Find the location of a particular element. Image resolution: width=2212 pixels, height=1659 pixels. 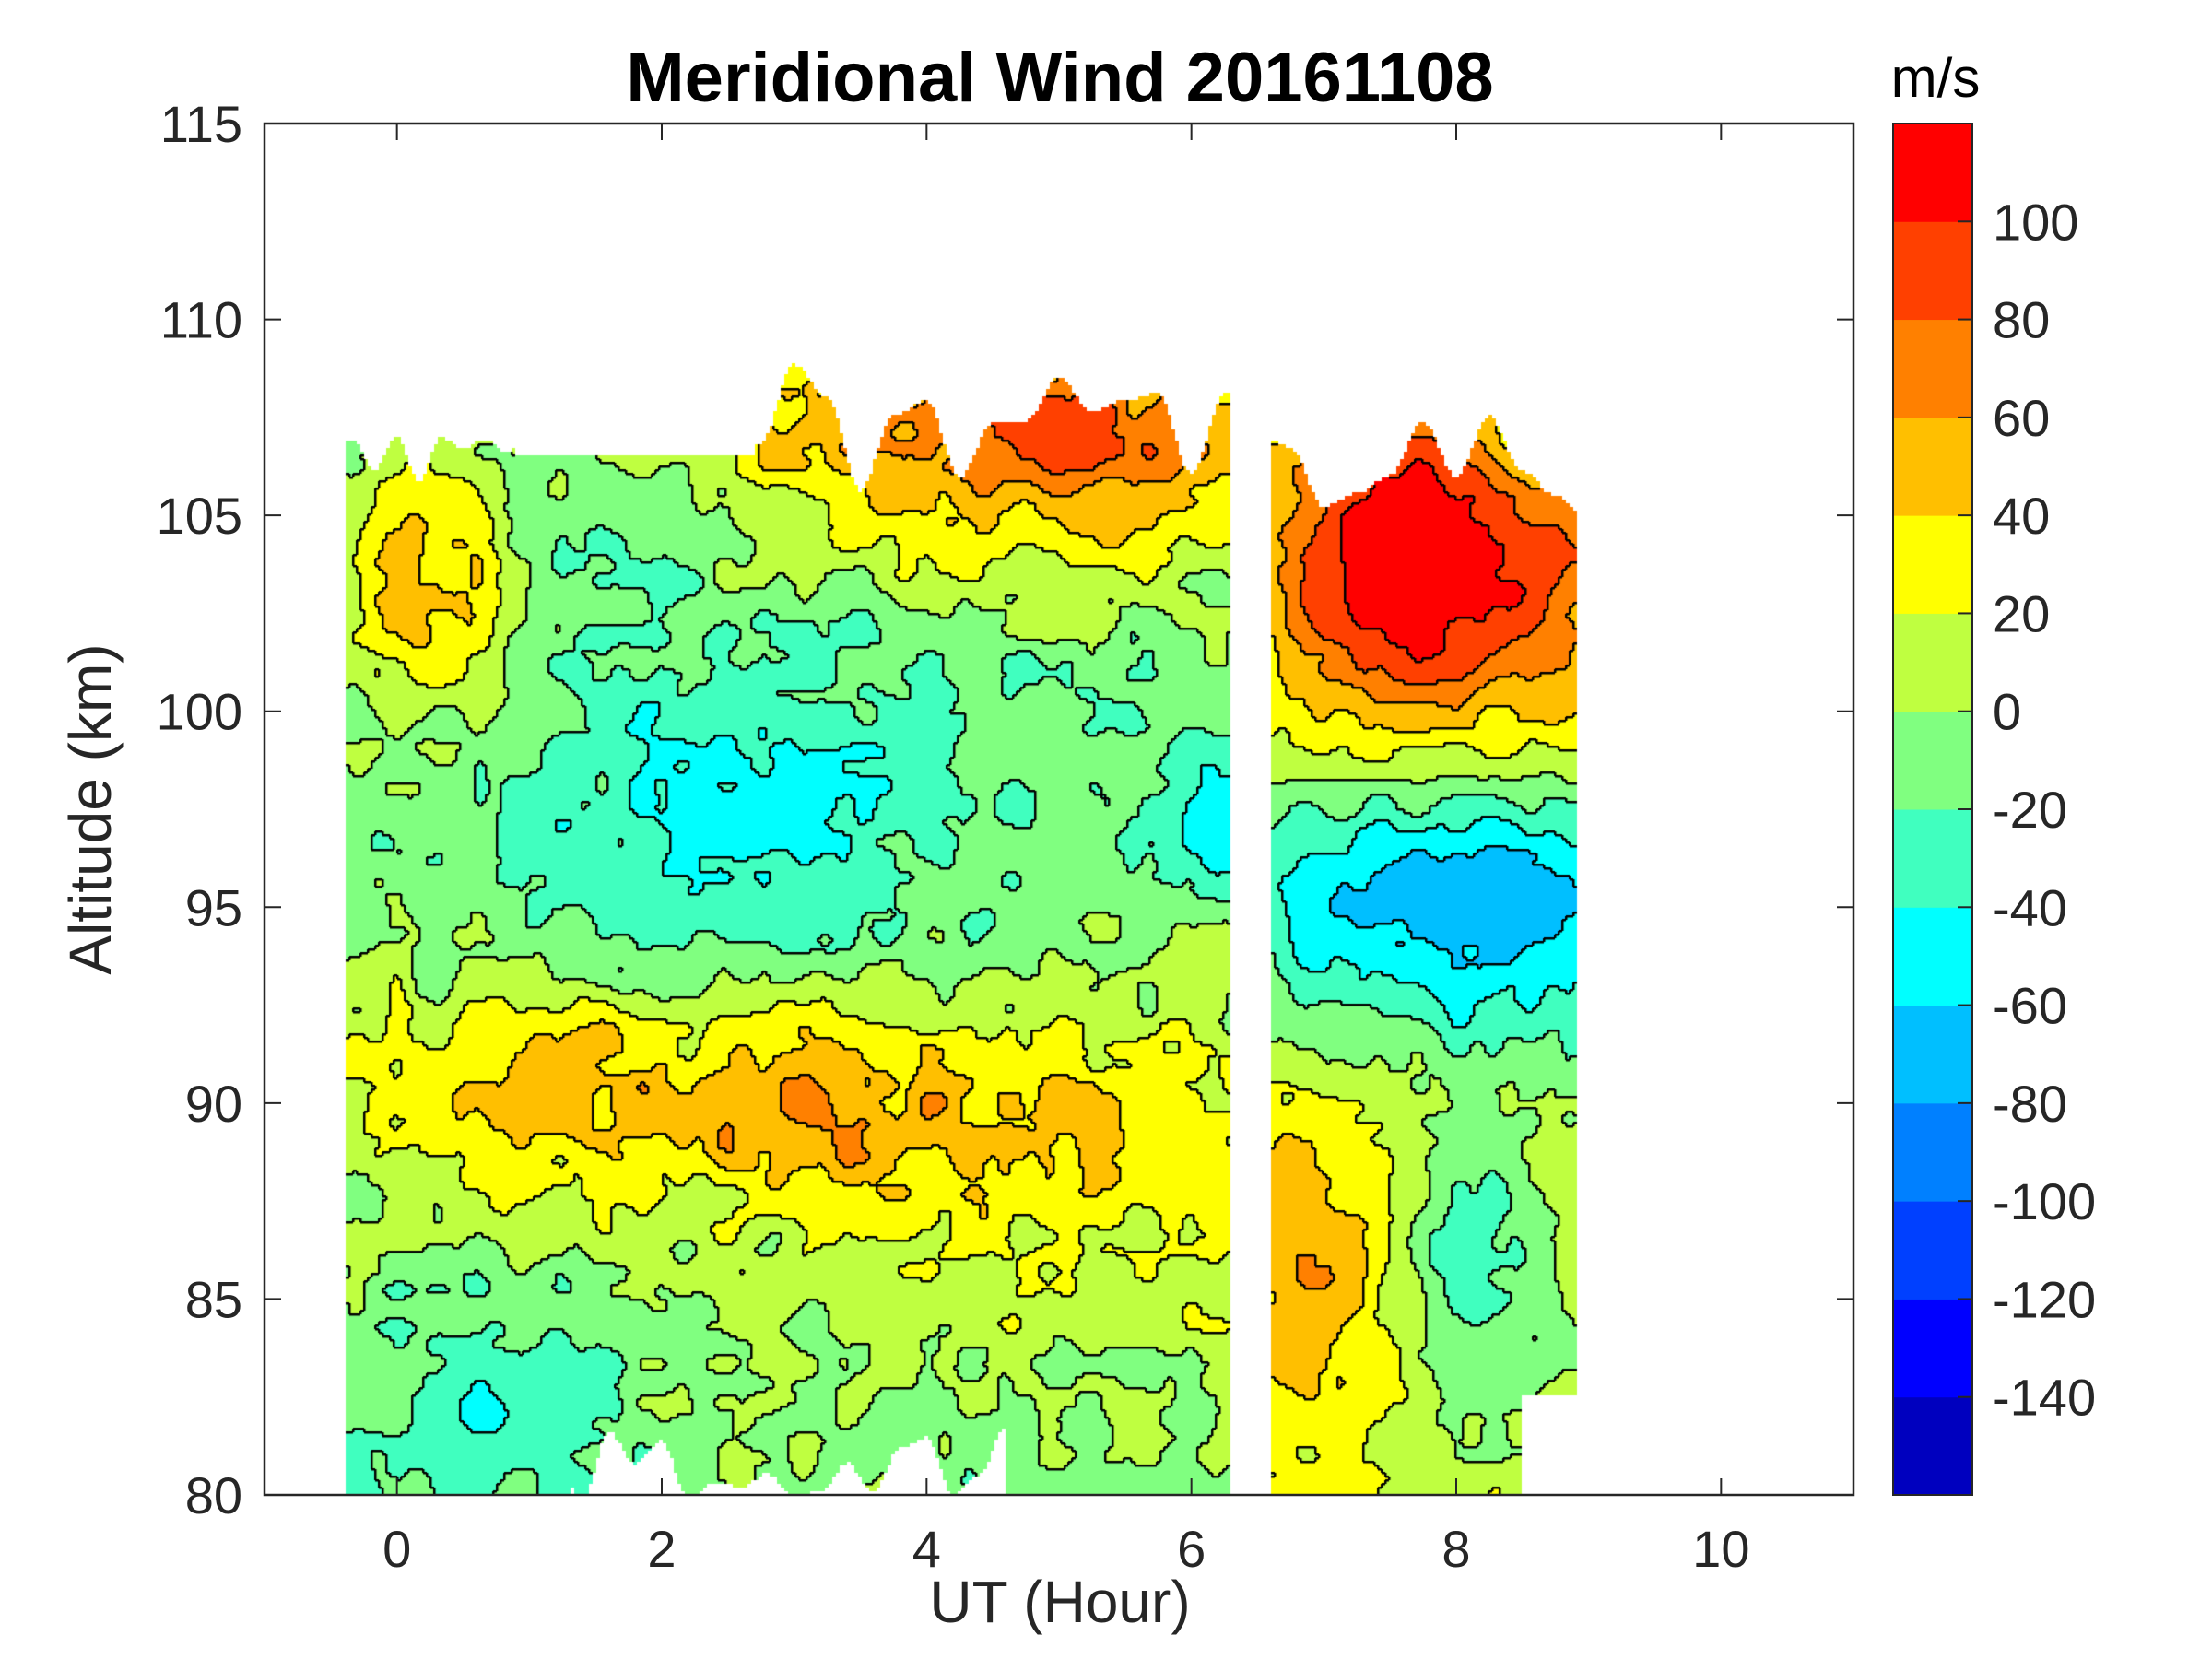

colorbar-tick-label: -60 is located at coordinates (2030, 1006).